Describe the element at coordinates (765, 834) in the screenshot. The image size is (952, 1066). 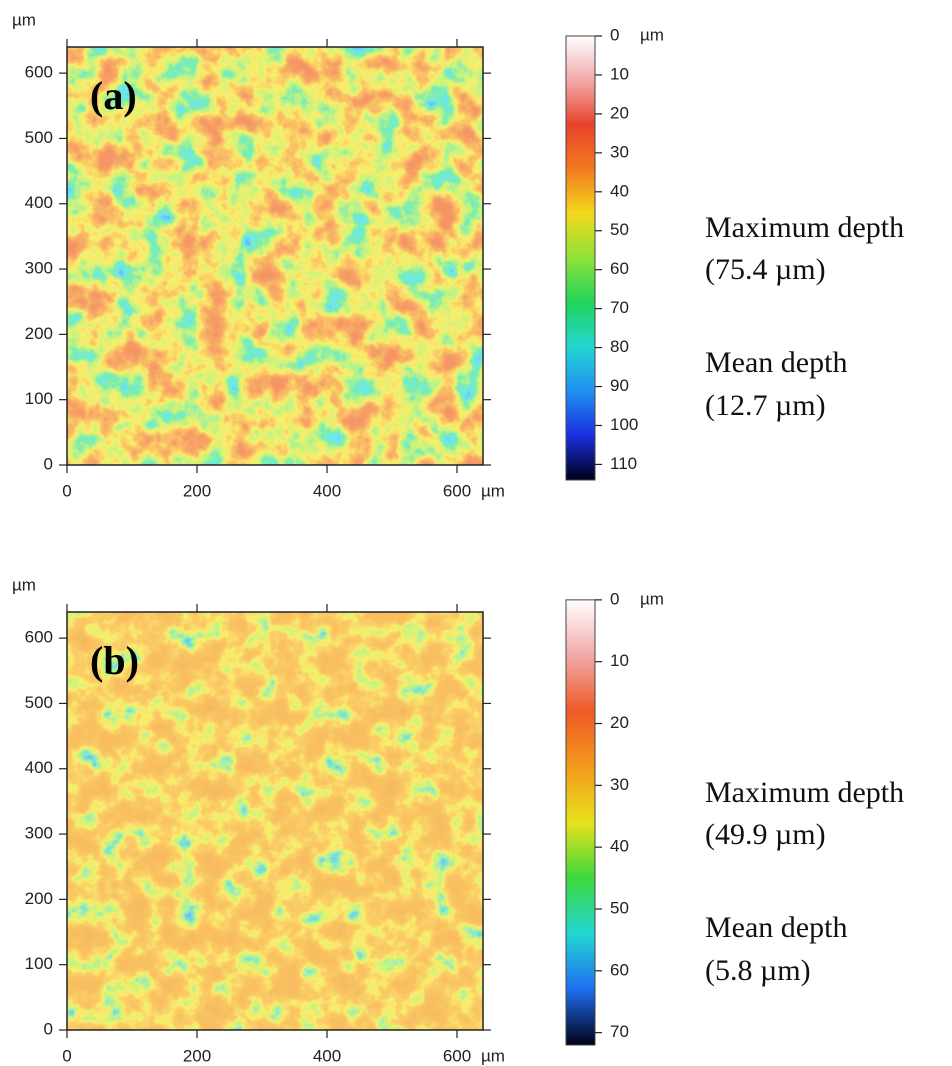
I see `annotation: (49.9 µm)` at that location.